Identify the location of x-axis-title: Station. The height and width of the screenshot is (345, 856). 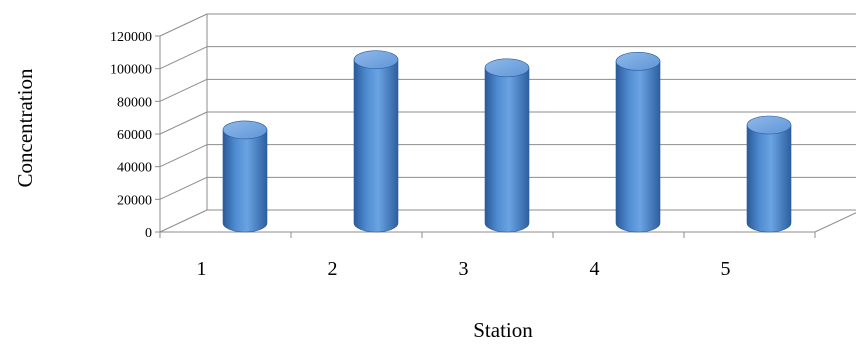
(503, 330).